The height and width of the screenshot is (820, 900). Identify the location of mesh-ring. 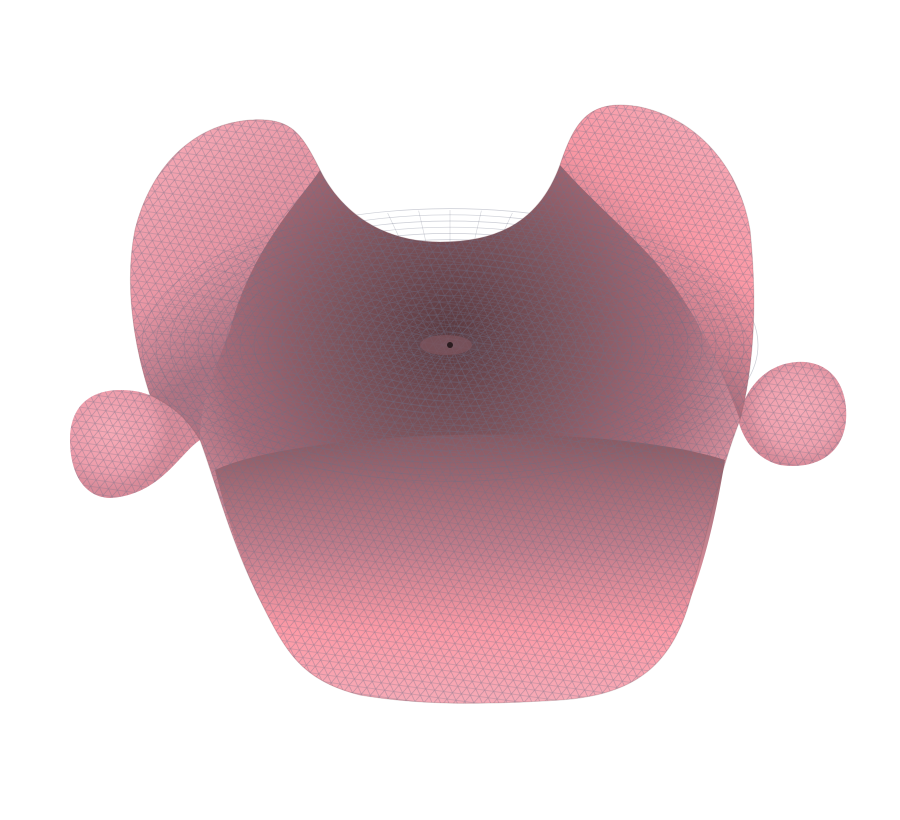
(450, 345).